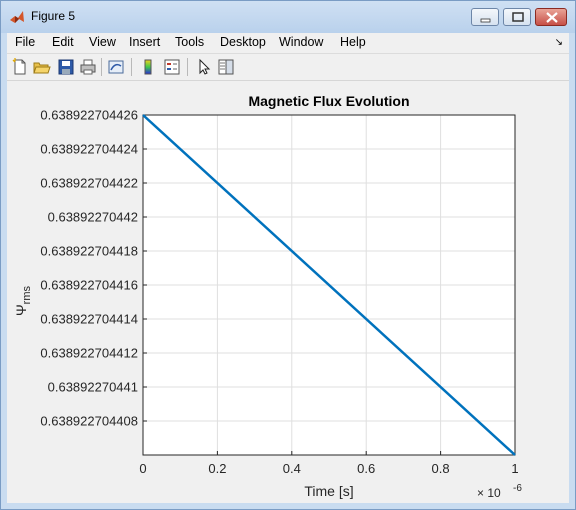  What do you see at coordinates (489, 493) in the screenshot?
I see `x-exponent-label: × 10` at bounding box center [489, 493].